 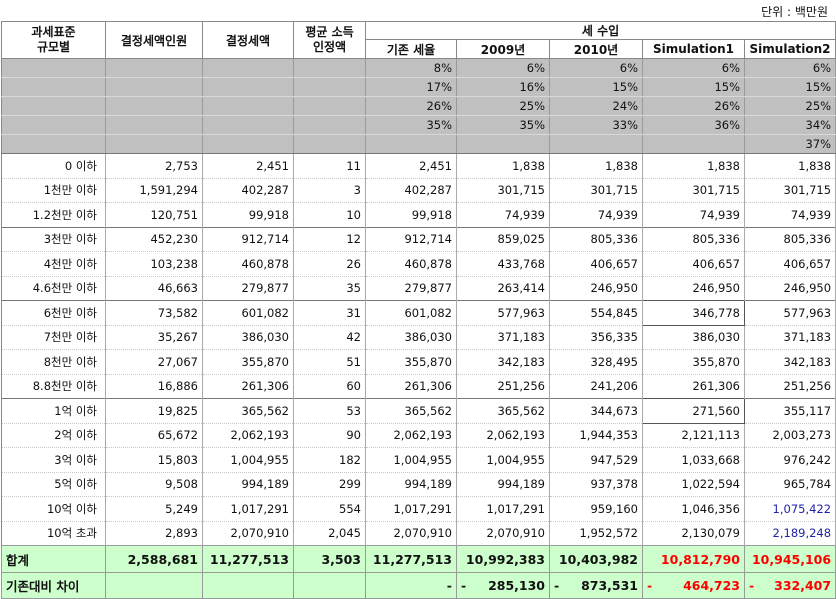 I want to click on tax-cell: 365,562, so click(x=248, y=411).